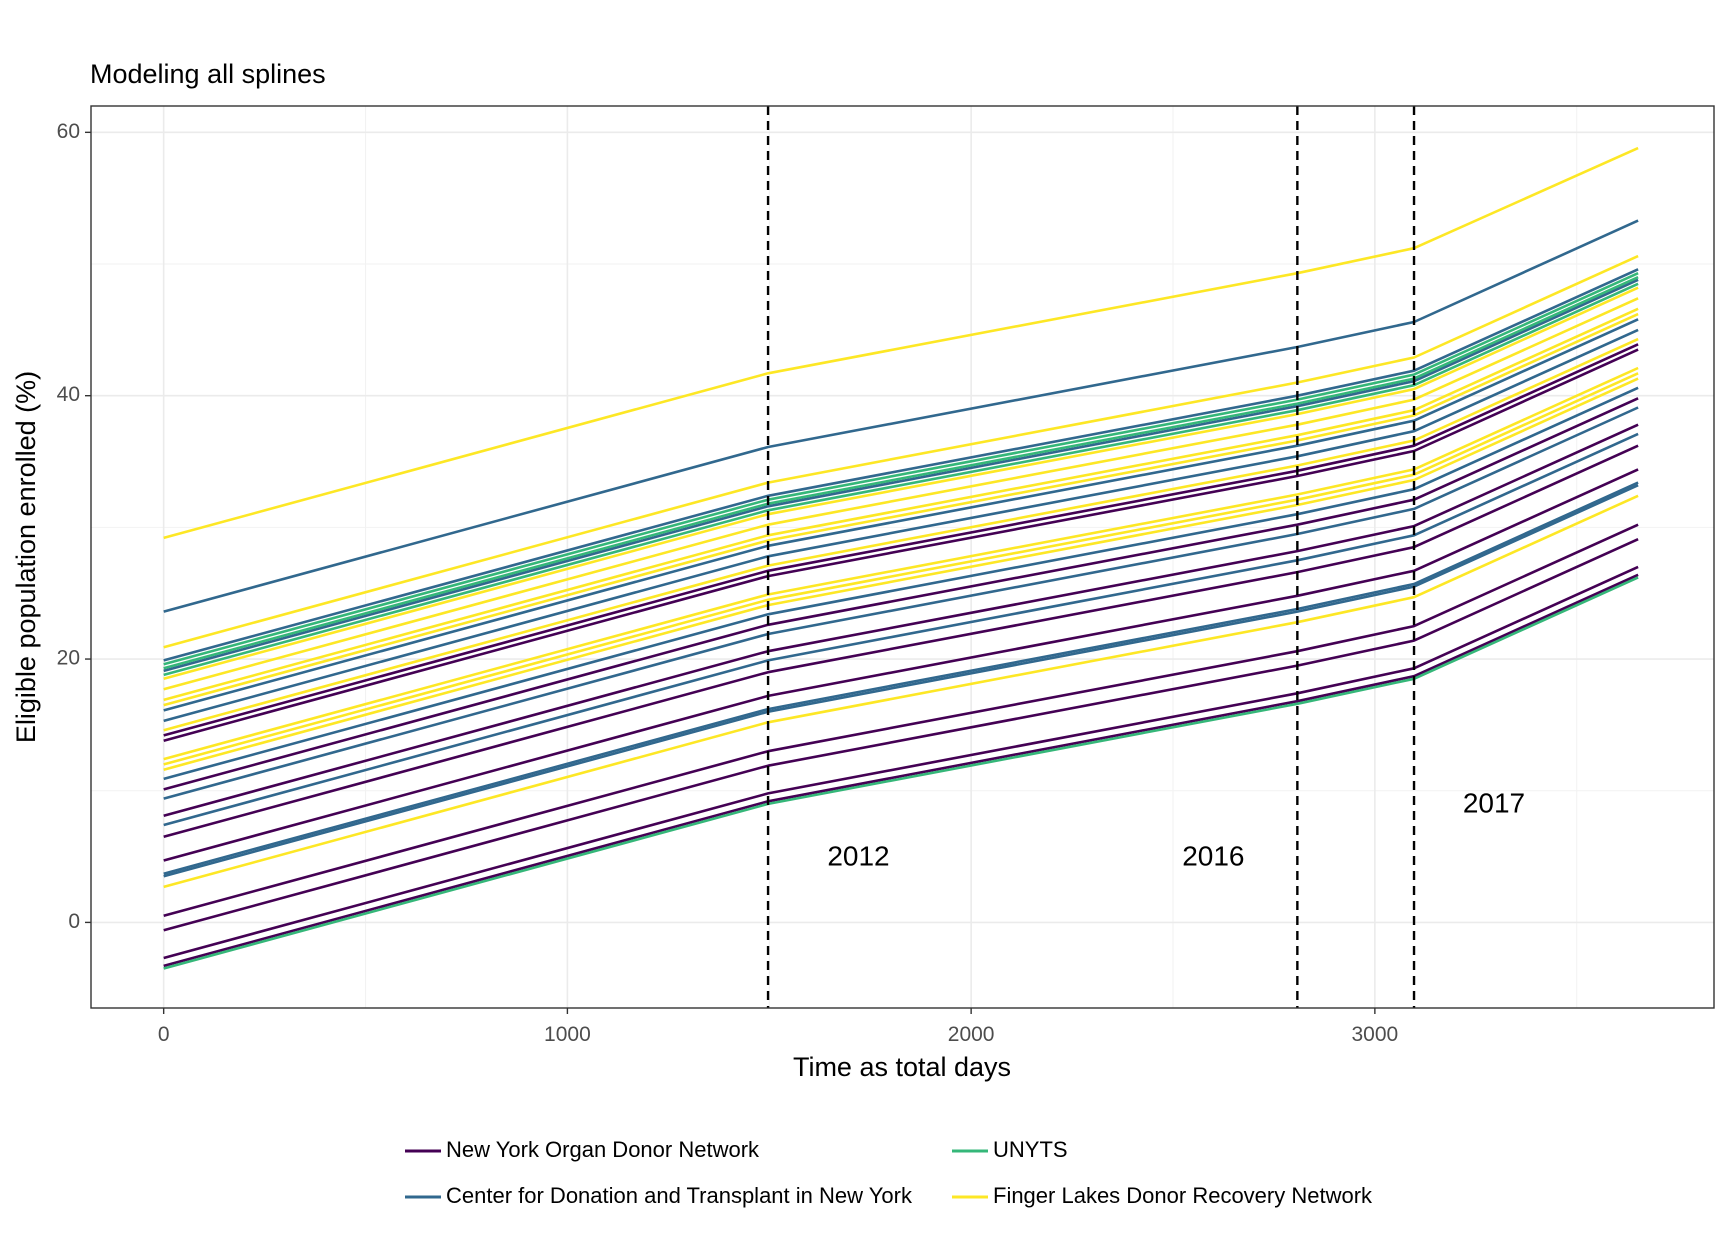 The height and width of the screenshot is (1248, 1728). Describe the element at coordinates (902, 1067) in the screenshot. I see `x-axis-title: Time as total days` at that location.